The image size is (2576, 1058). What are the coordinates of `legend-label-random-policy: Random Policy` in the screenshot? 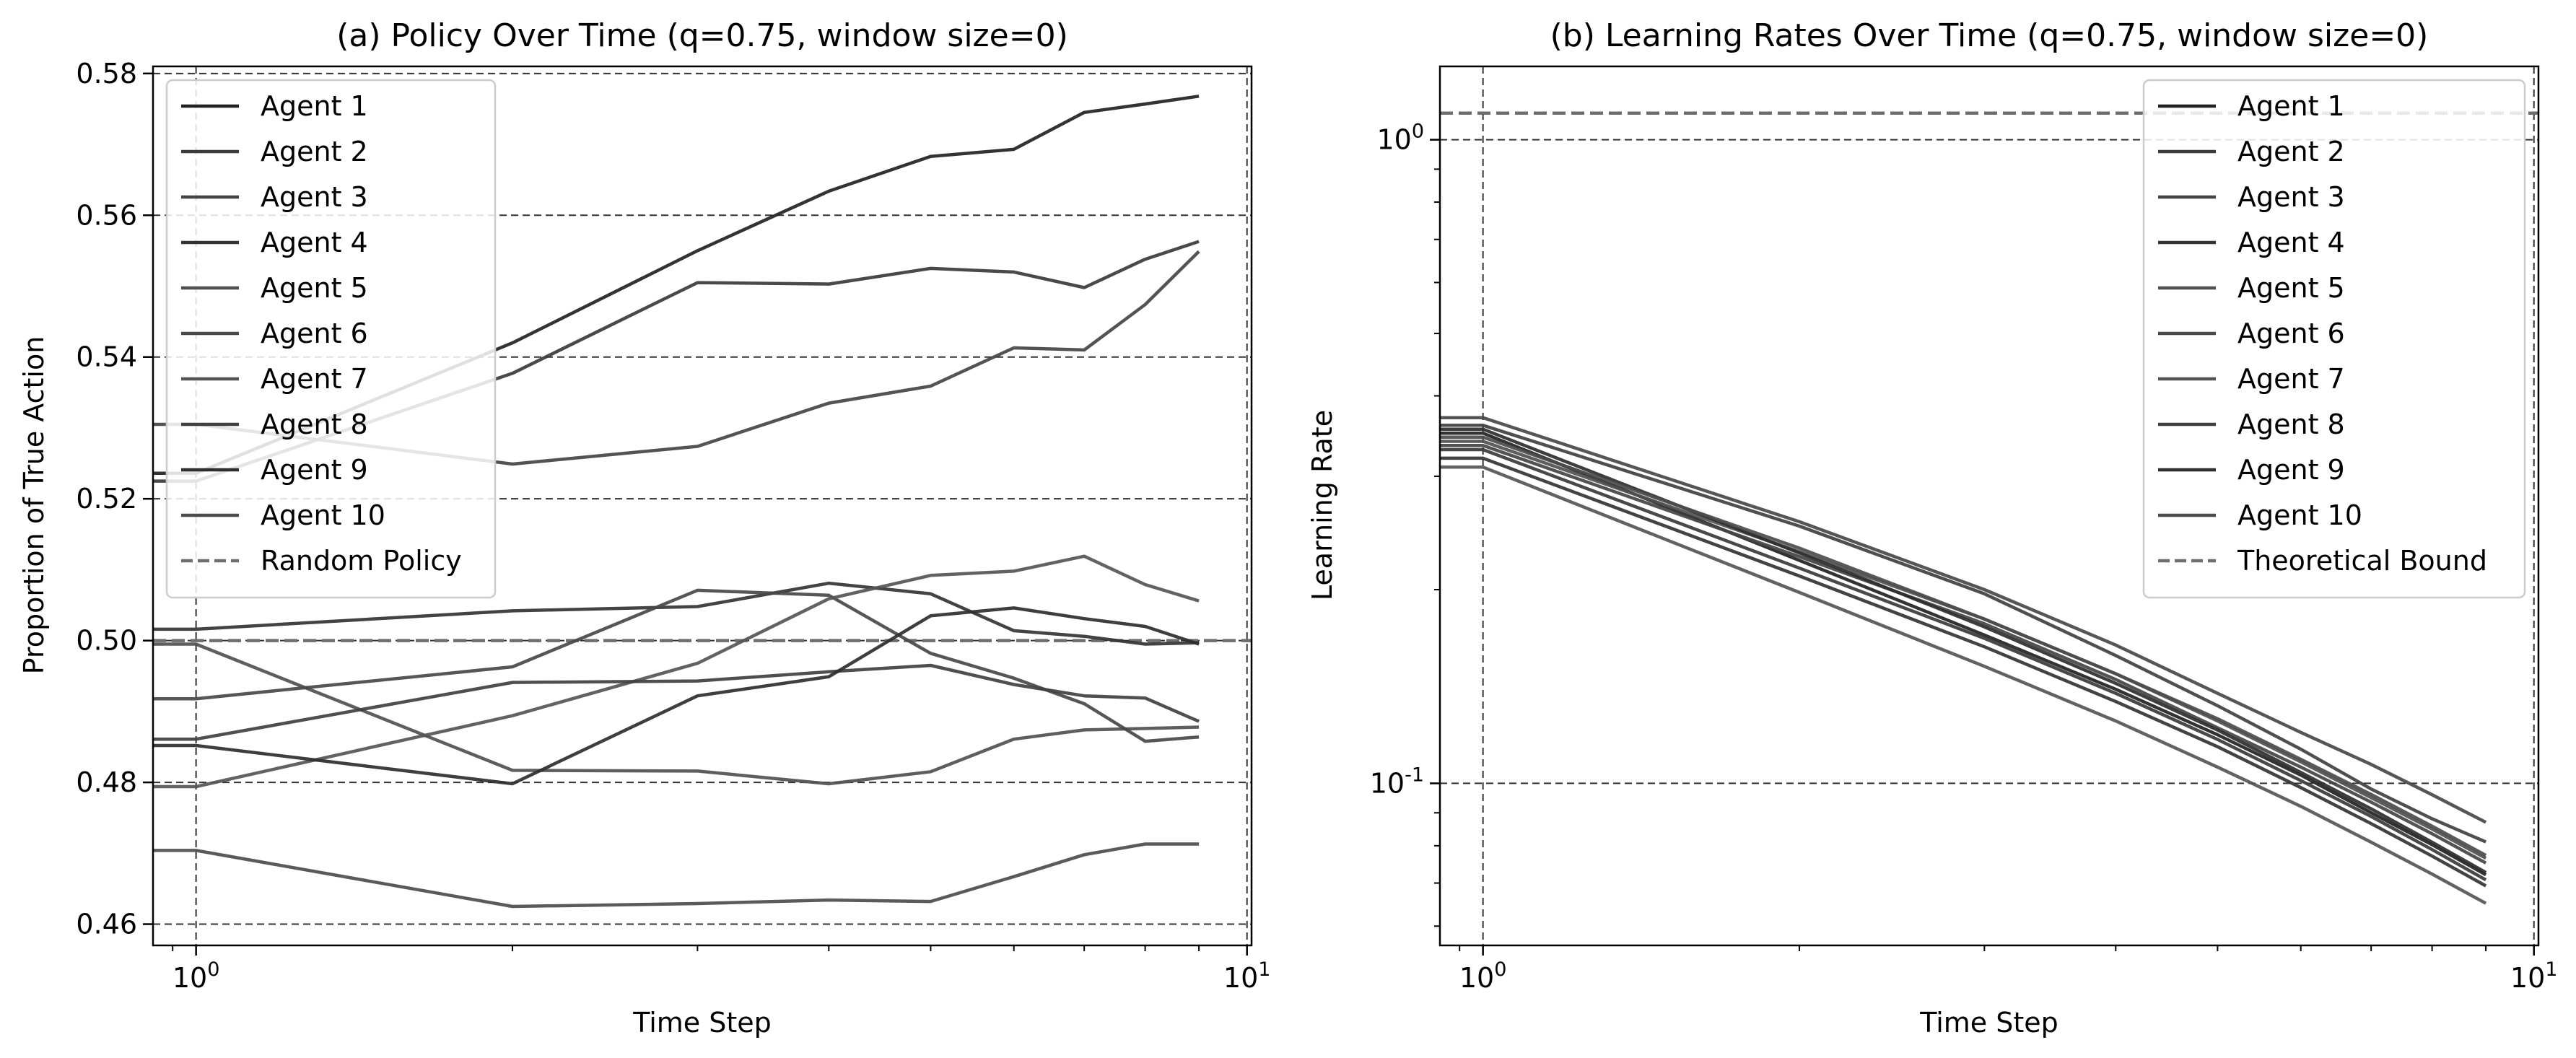 It's located at (361, 561).